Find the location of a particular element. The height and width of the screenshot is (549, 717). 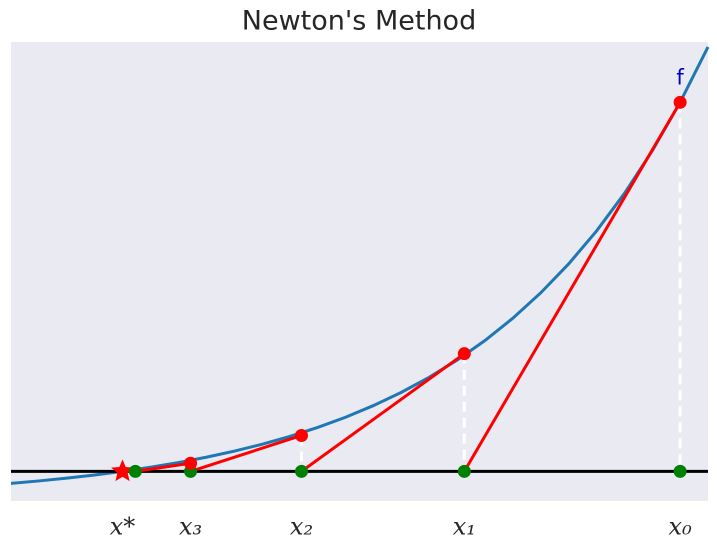

x-tick-label: x₁ is located at coordinates (464, 527).